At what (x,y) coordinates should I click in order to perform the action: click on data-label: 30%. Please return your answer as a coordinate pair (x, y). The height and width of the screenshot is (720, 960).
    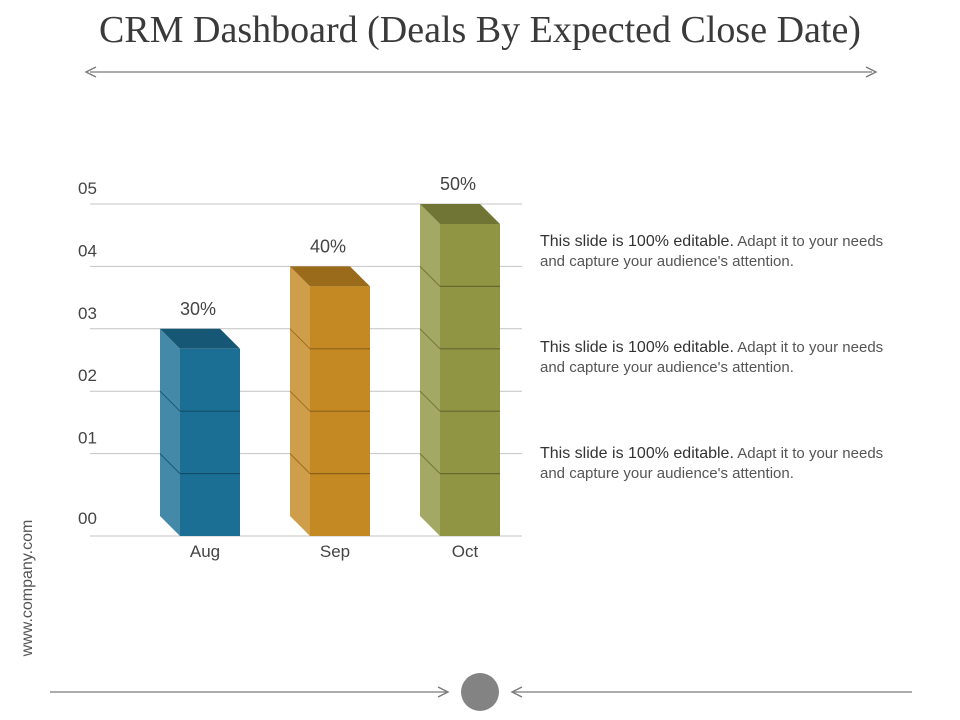
    Looking at the image, I should click on (198, 309).